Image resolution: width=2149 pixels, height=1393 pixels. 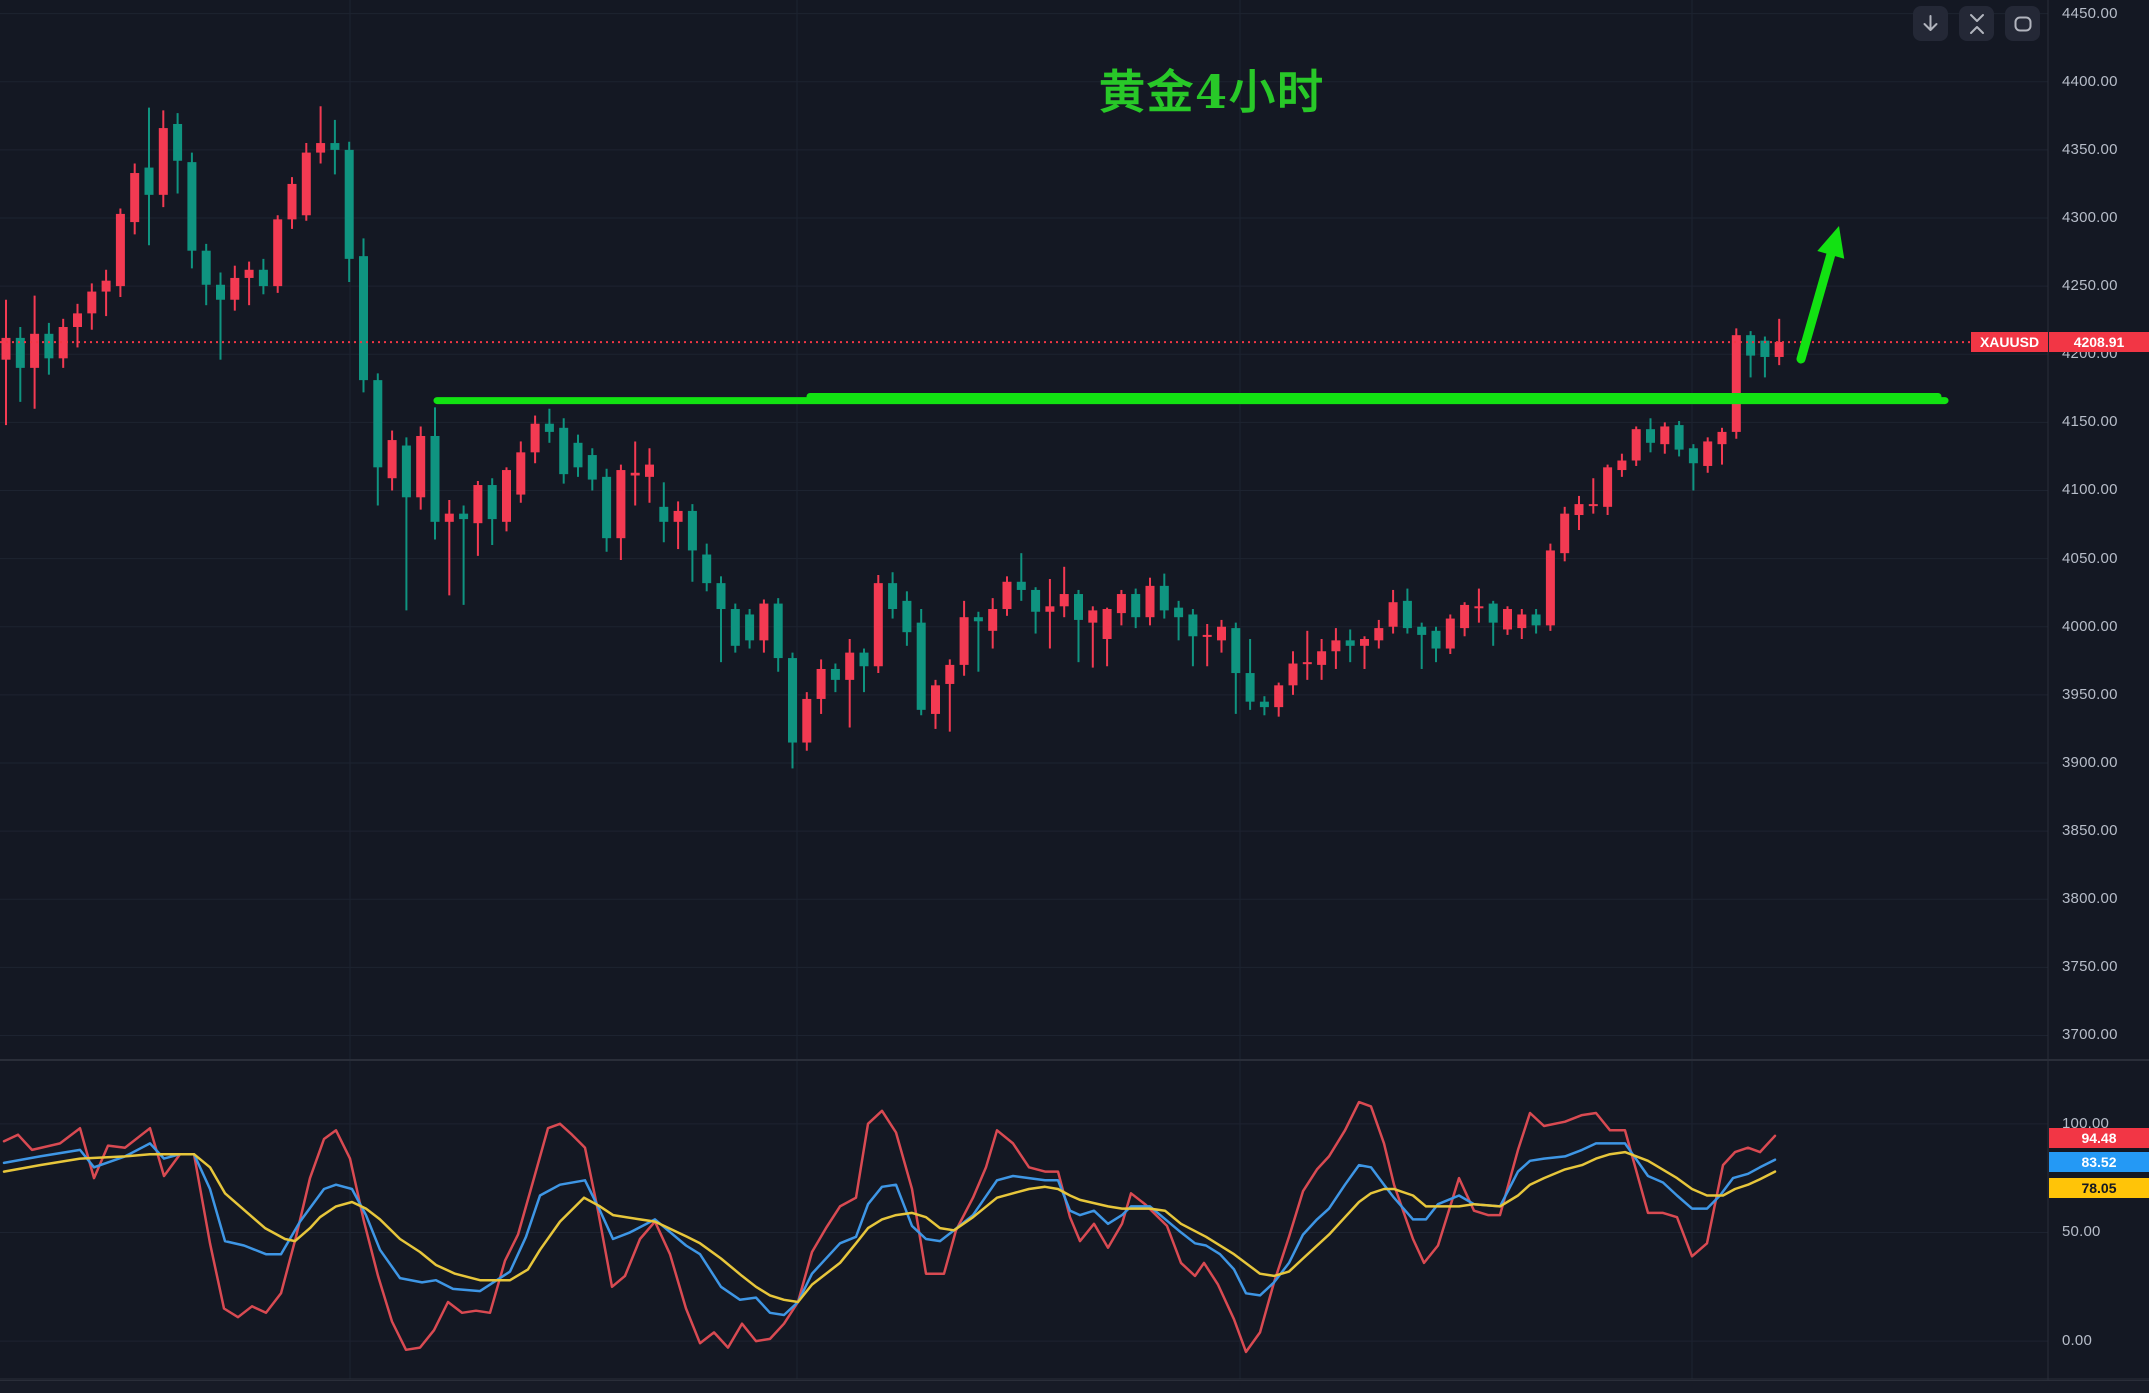 I want to click on price-axis-label: 4050.00, so click(x=2090, y=558).